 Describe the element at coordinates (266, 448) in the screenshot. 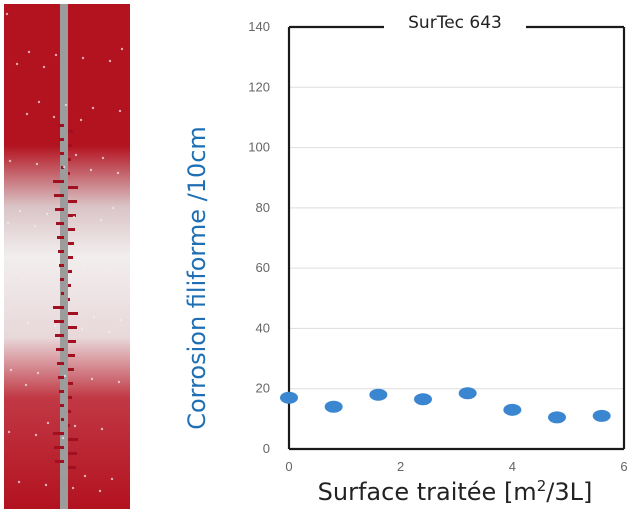

I see `y-tick-label: 0` at that location.